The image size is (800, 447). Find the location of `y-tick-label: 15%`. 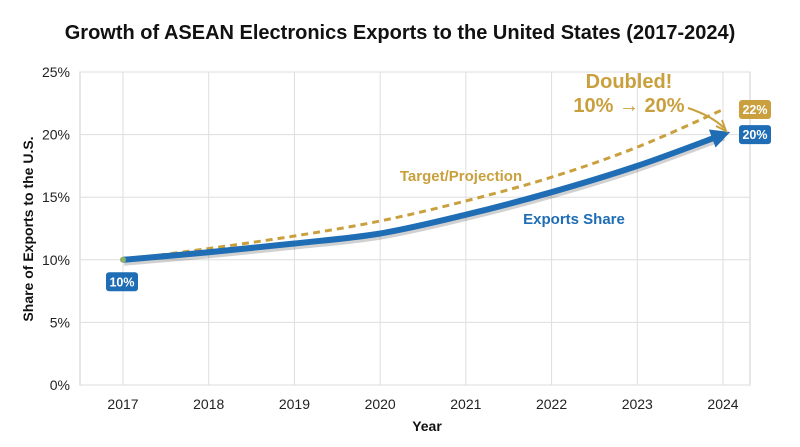

y-tick-label: 15% is located at coordinates (56, 197).